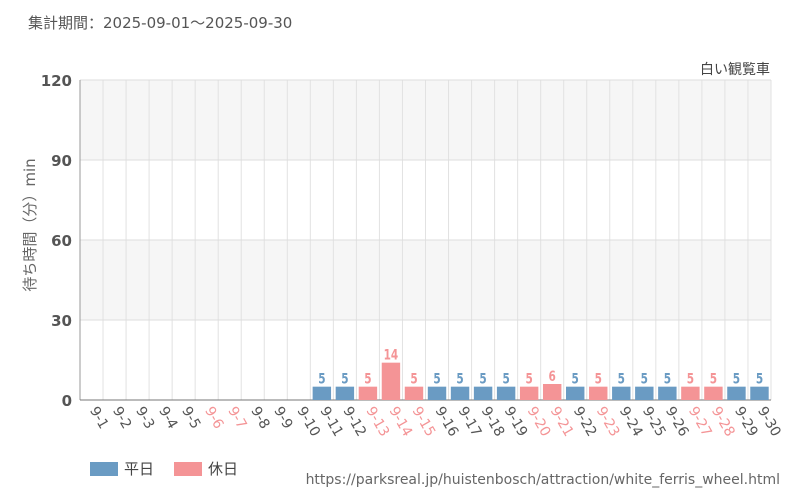 Image resolution: width=800 pixels, height=500 pixels. I want to click on x-tick-label: 9-3, so click(144, 418).